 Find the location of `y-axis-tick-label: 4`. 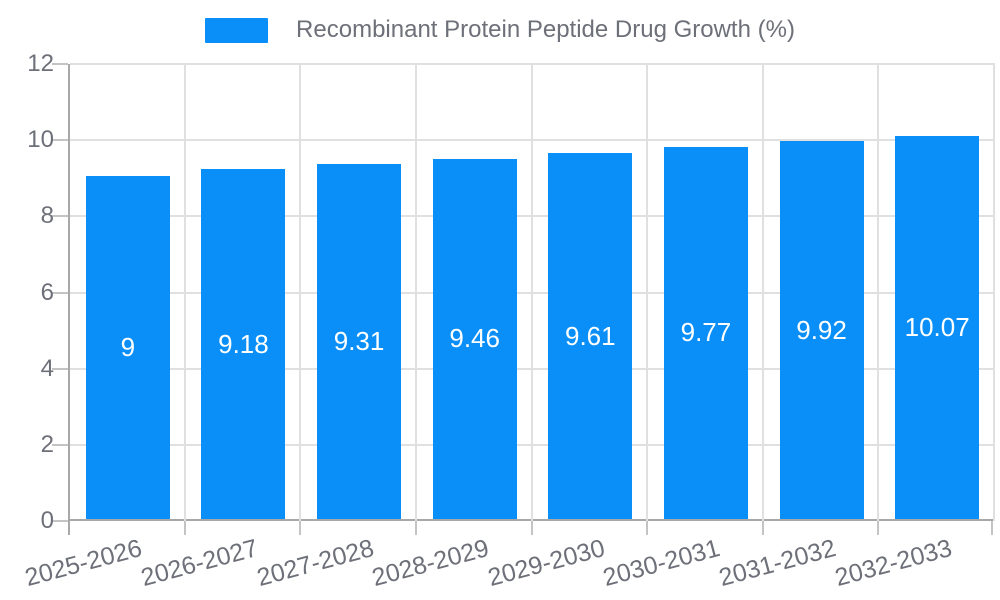

y-axis-tick-label: 4 is located at coordinates (47, 368).